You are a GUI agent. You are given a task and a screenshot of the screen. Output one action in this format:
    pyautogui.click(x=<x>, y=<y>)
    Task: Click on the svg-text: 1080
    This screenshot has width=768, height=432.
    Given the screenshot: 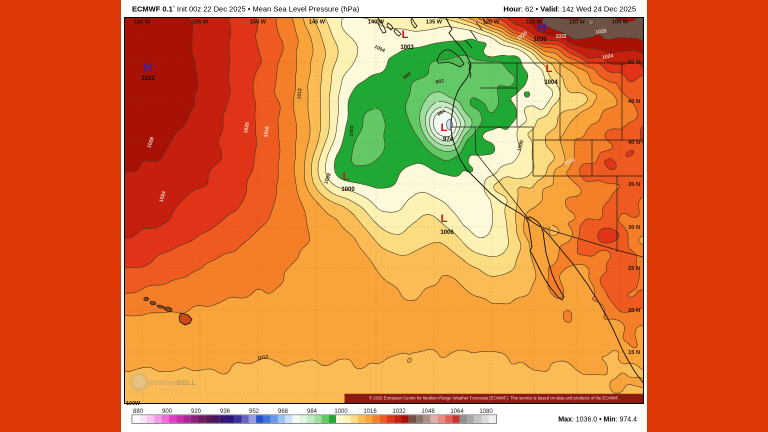 What is the action you would take?
    pyautogui.click(x=486, y=412)
    